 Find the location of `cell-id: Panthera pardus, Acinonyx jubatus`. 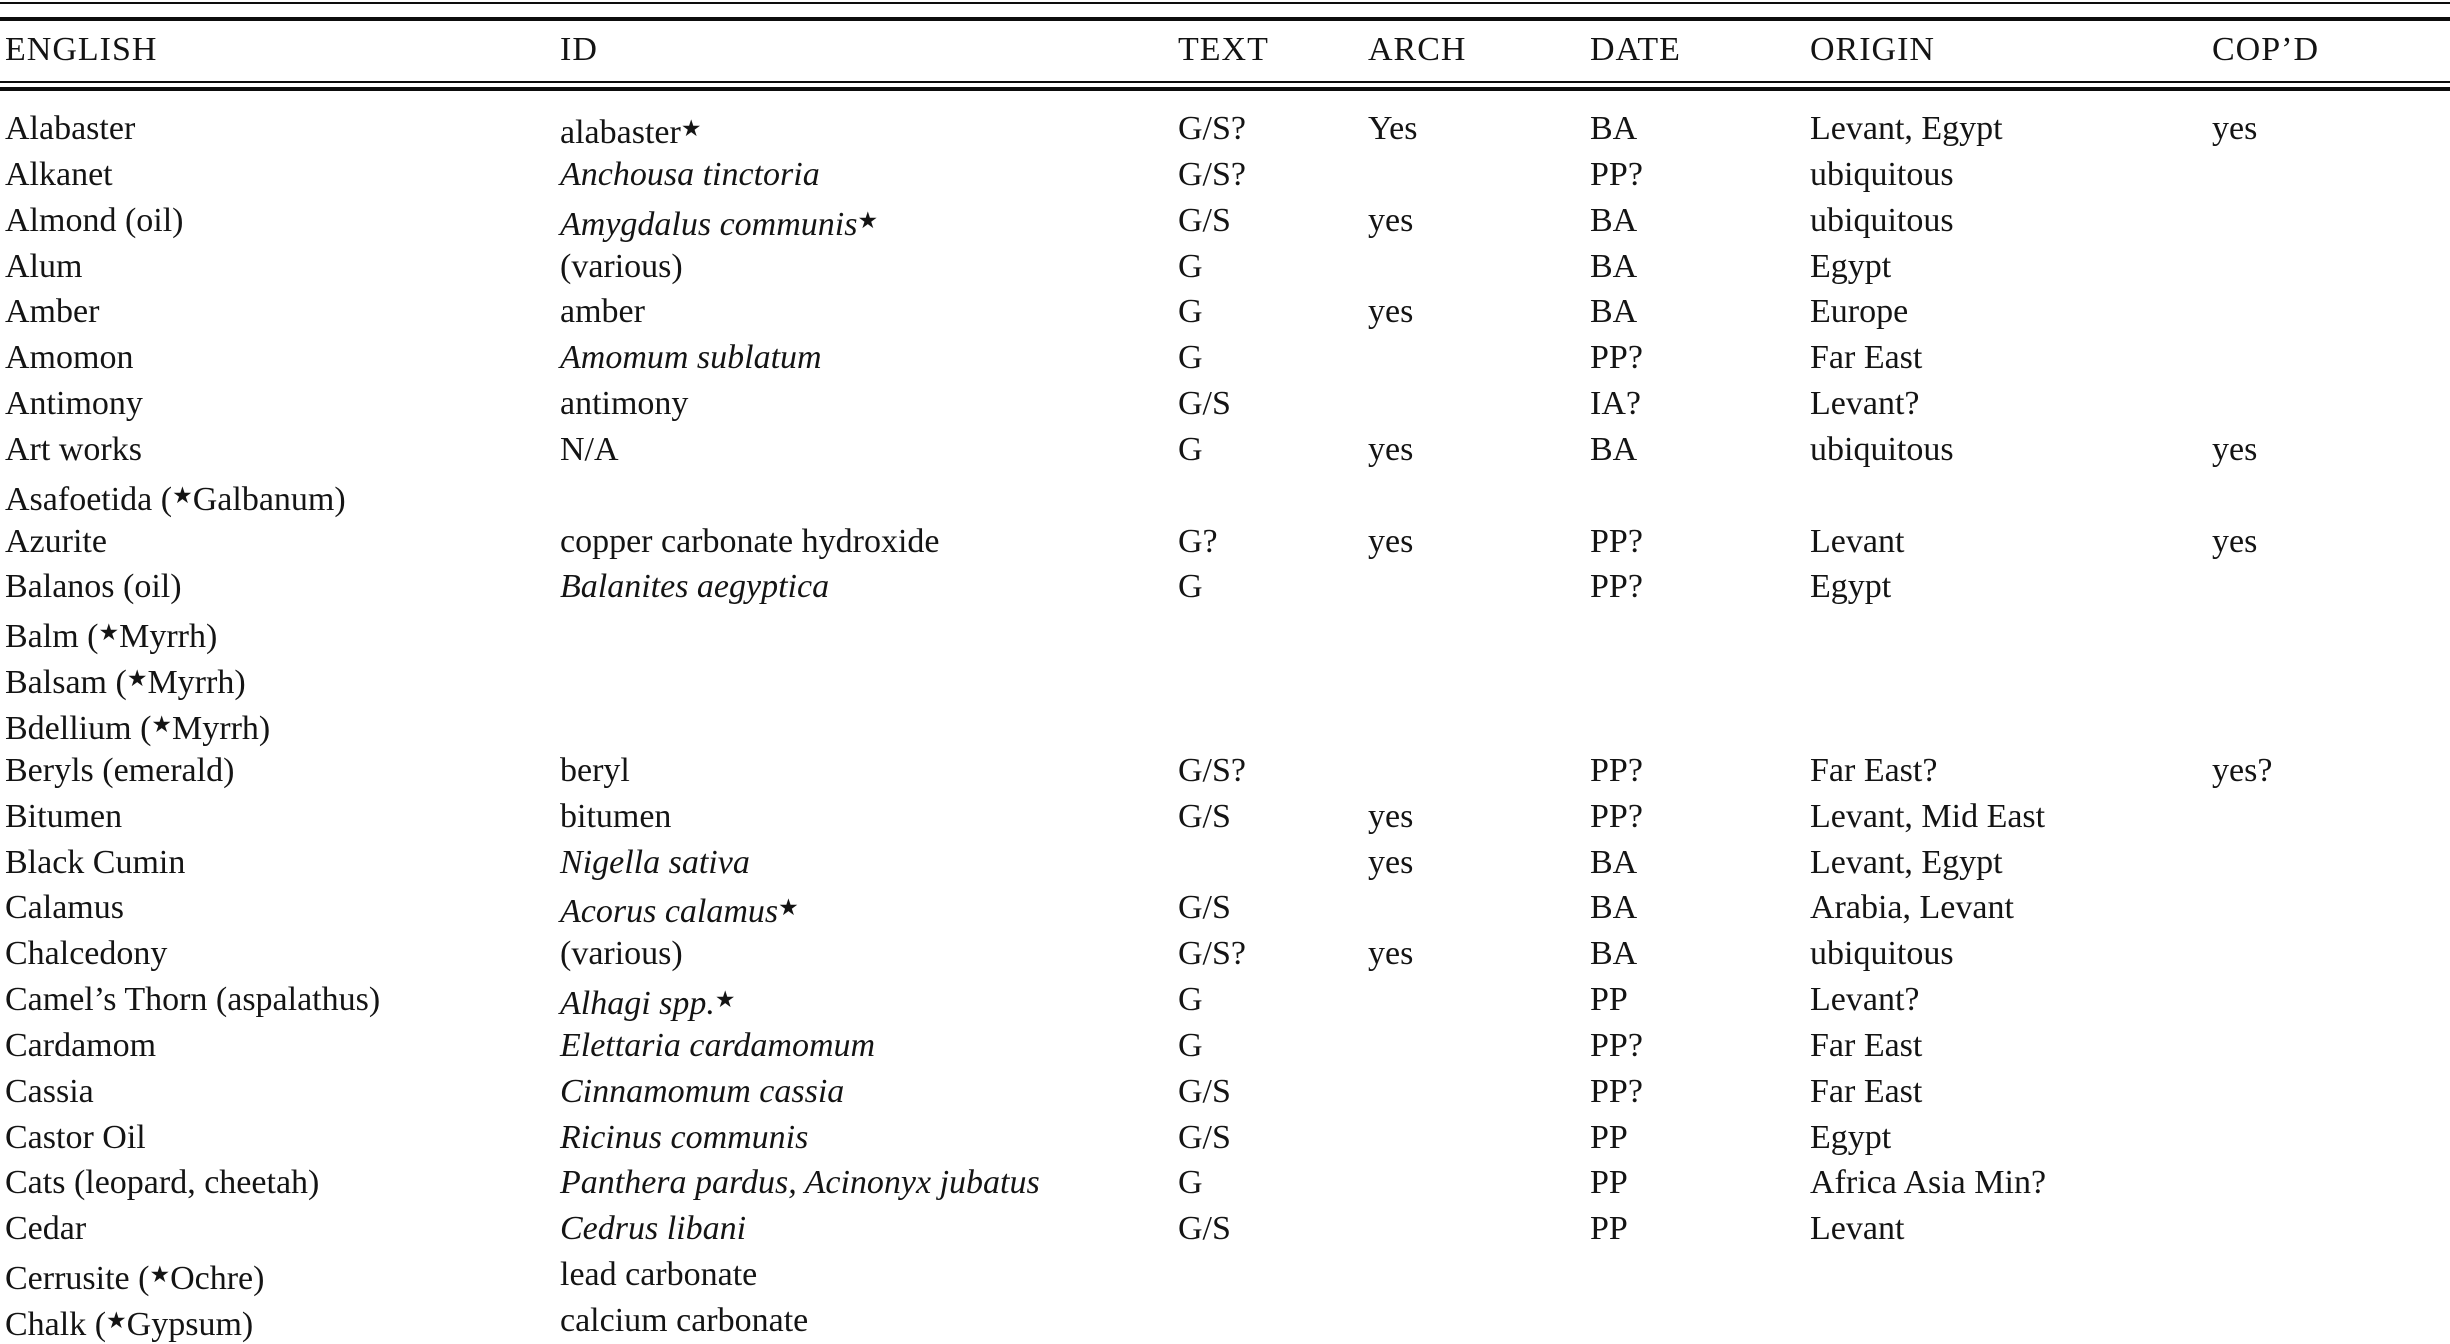

cell-id: Panthera pardus, Acinonyx jubatus is located at coordinates (869, 1183).